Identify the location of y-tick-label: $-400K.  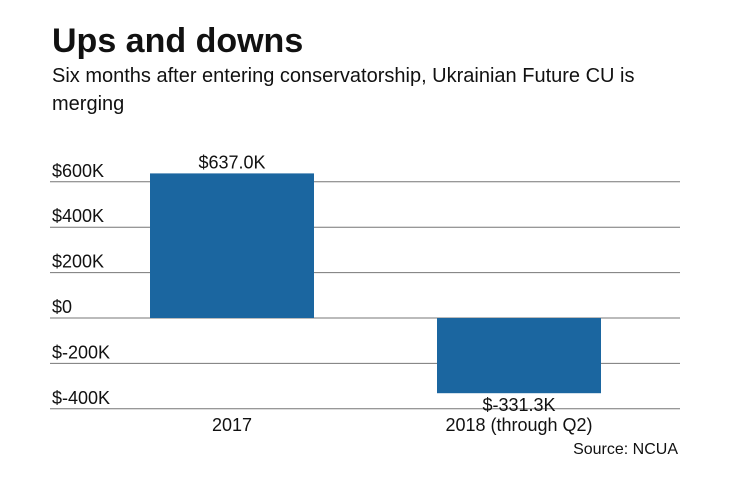
(81, 398).